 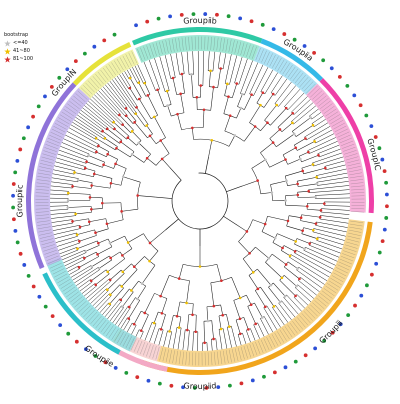 I want to click on group-label-iic: Groupⅱc, so click(x=20, y=201).